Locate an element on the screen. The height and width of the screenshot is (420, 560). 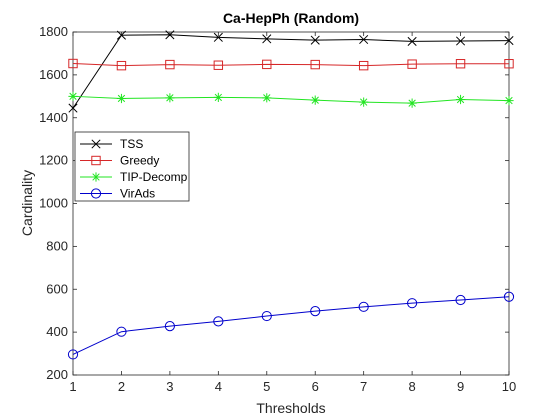
y-tick-label: 1200 is located at coordinates (53, 160).